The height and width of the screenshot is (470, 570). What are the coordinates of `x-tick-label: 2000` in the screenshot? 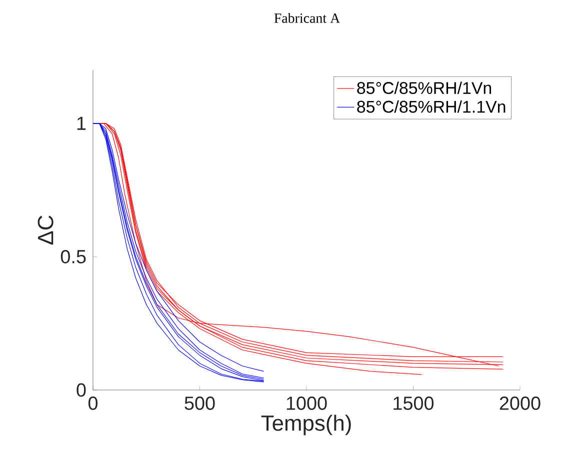 It's located at (520, 403).